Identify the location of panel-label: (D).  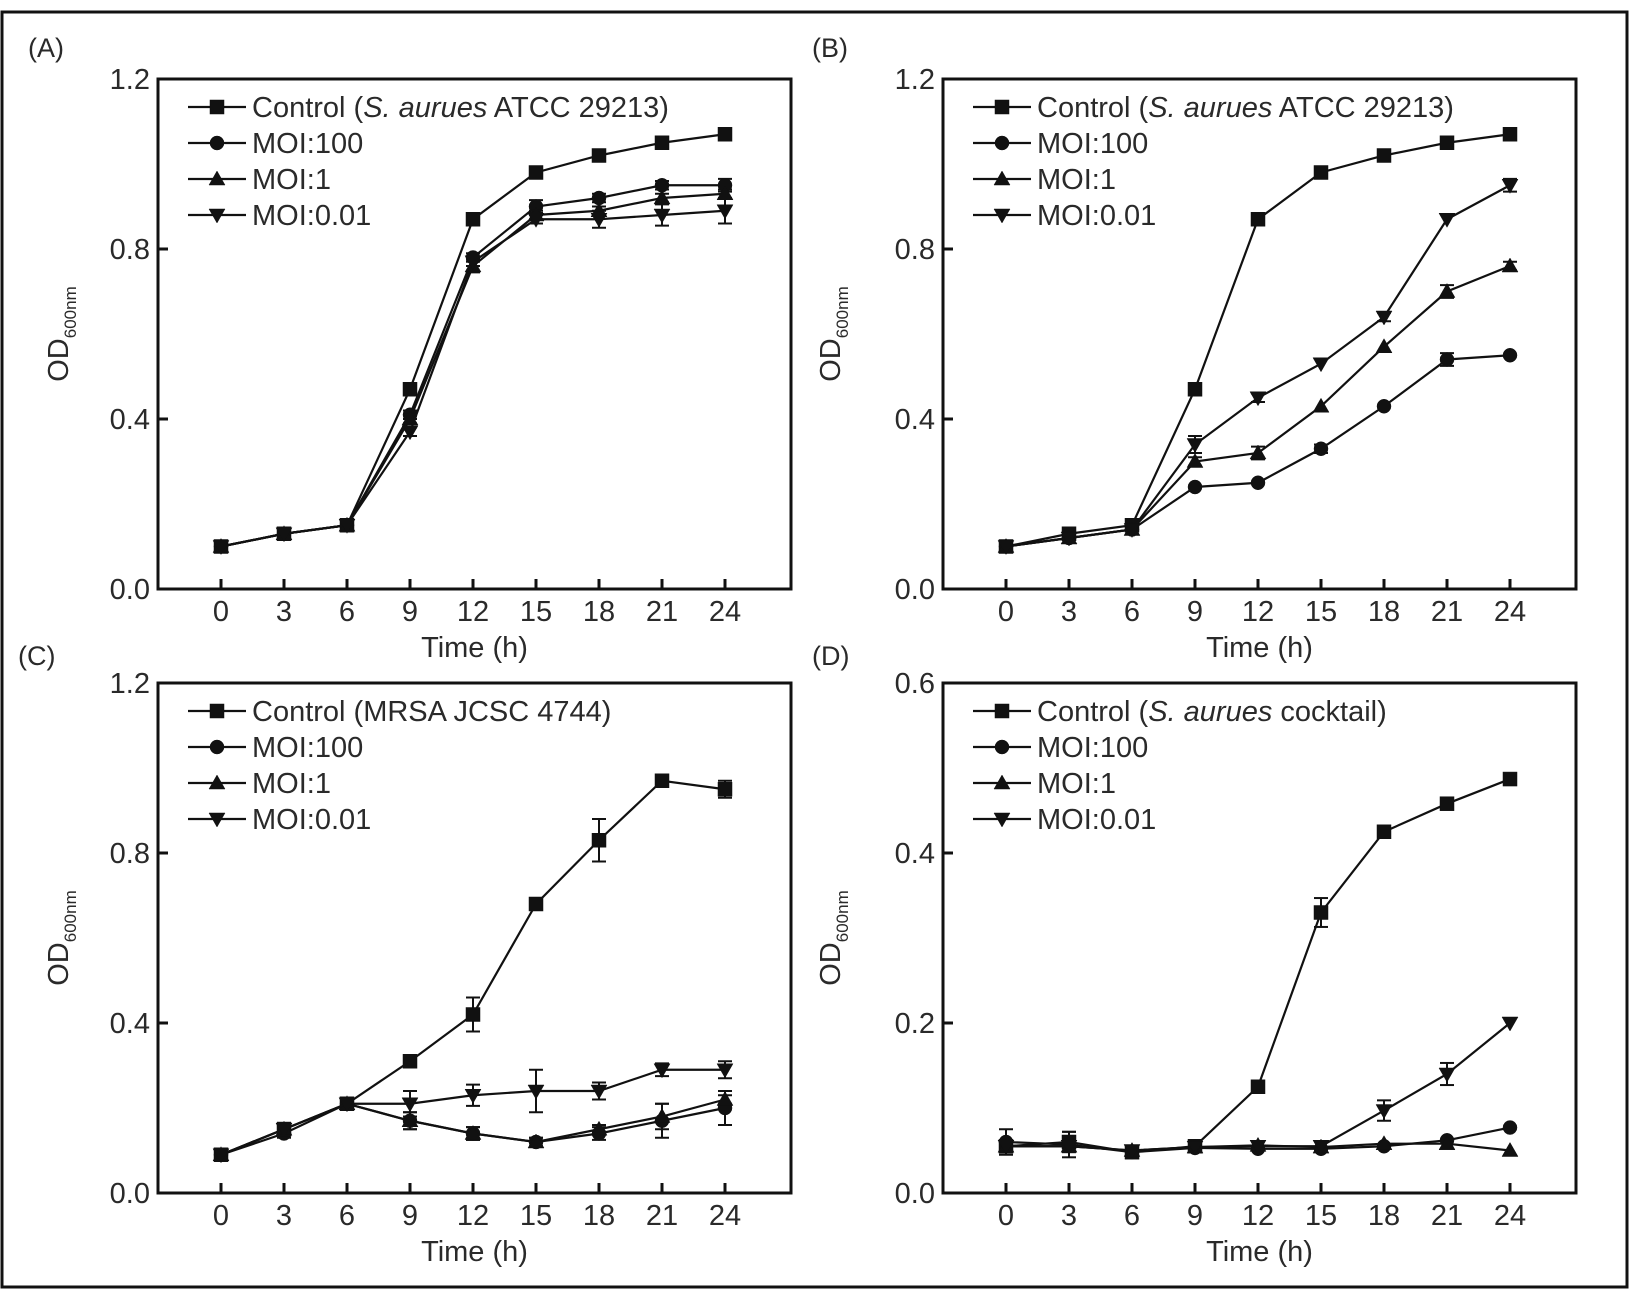
(830, 656).